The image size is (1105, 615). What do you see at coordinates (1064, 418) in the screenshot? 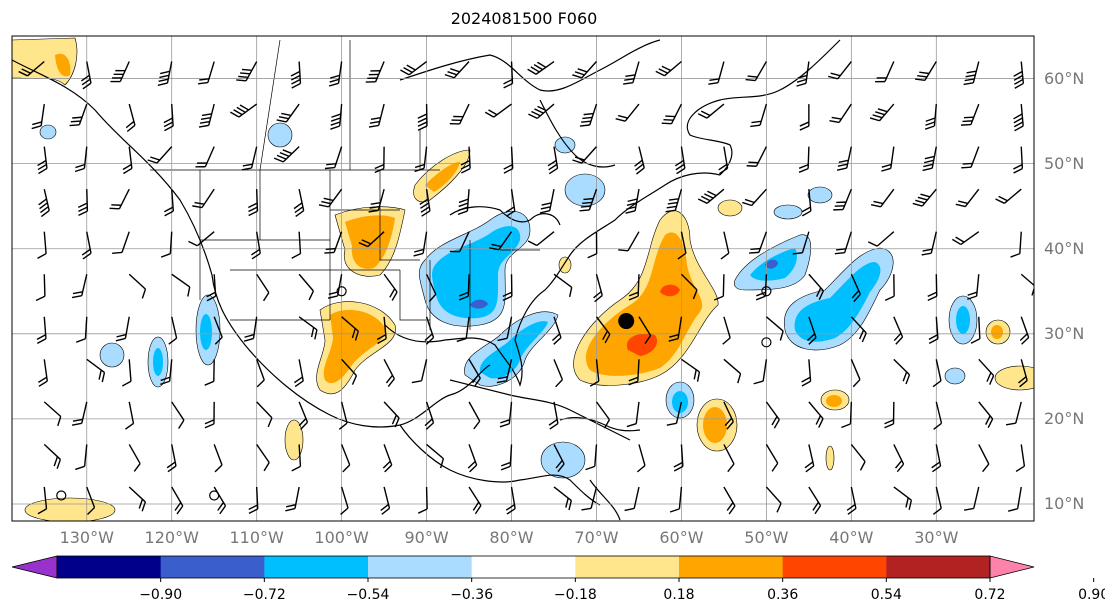
I see `latitude-label: 20°N` at bounding box center [1064, 418].